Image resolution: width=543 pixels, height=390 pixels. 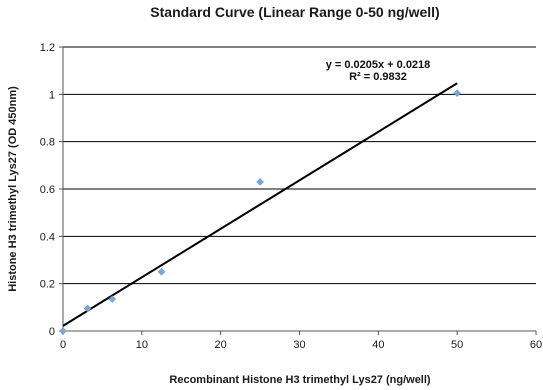 What do you see at coordinates (47, 237) in the screenshot?
I see `y-tick-label: 0.4` at bounding box center [47, 237].